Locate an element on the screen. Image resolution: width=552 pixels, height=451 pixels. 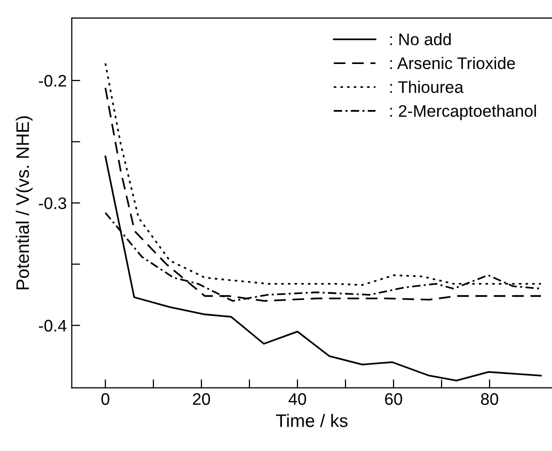
legend-label: : 2-Mercaptoethanol is located at coordinates (463, 112).